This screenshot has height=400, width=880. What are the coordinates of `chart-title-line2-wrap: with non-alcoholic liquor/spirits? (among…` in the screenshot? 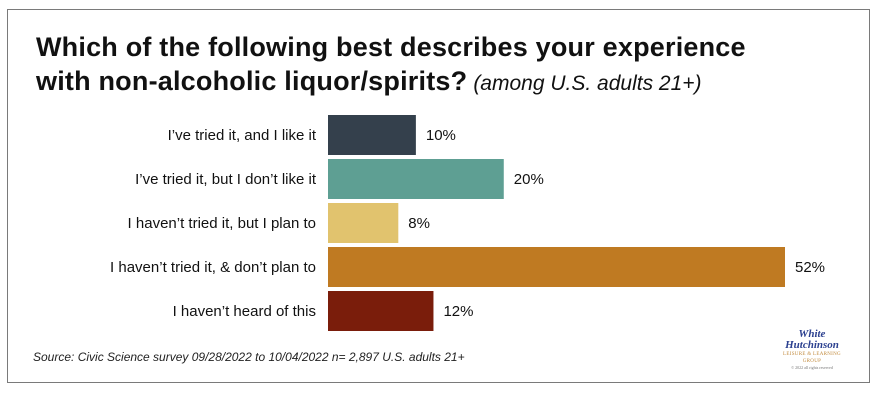 It's located at (446, 82).